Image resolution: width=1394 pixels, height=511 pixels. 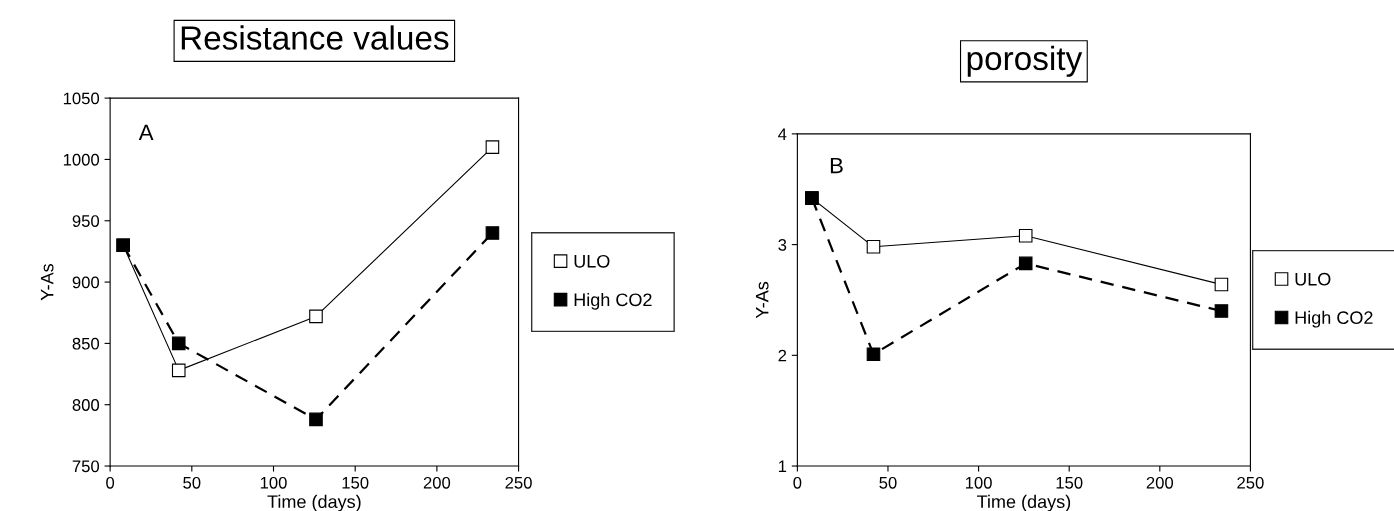 I want to click on chart-title: Resistance values, so click(x=315, y=37).